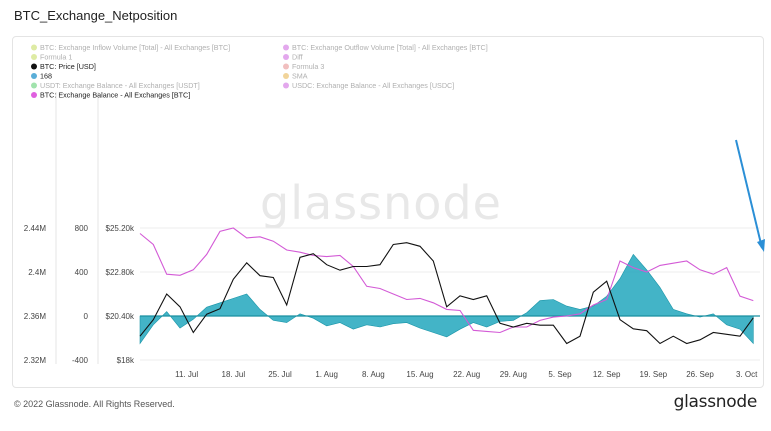 The height and width of the screenshot is (431, 771). Describe the element at coordinates (466, 374) in the screenshot. I see `x-tick-label: 22. Aug` at that location.